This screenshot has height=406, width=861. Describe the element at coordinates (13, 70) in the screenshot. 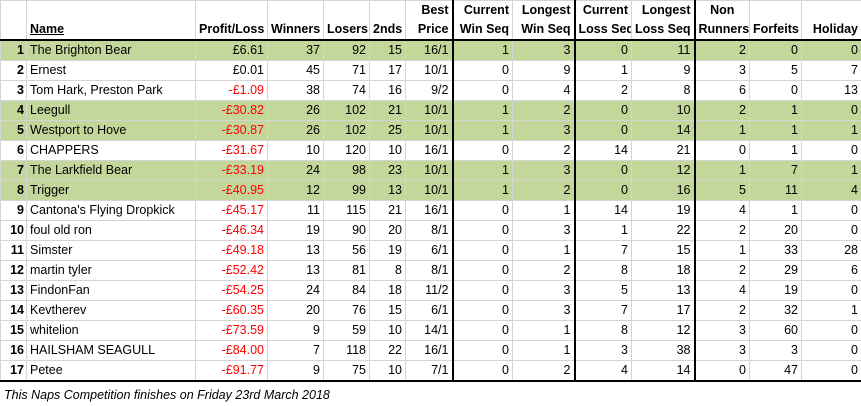

I see `rank-cell: 2` at that location.